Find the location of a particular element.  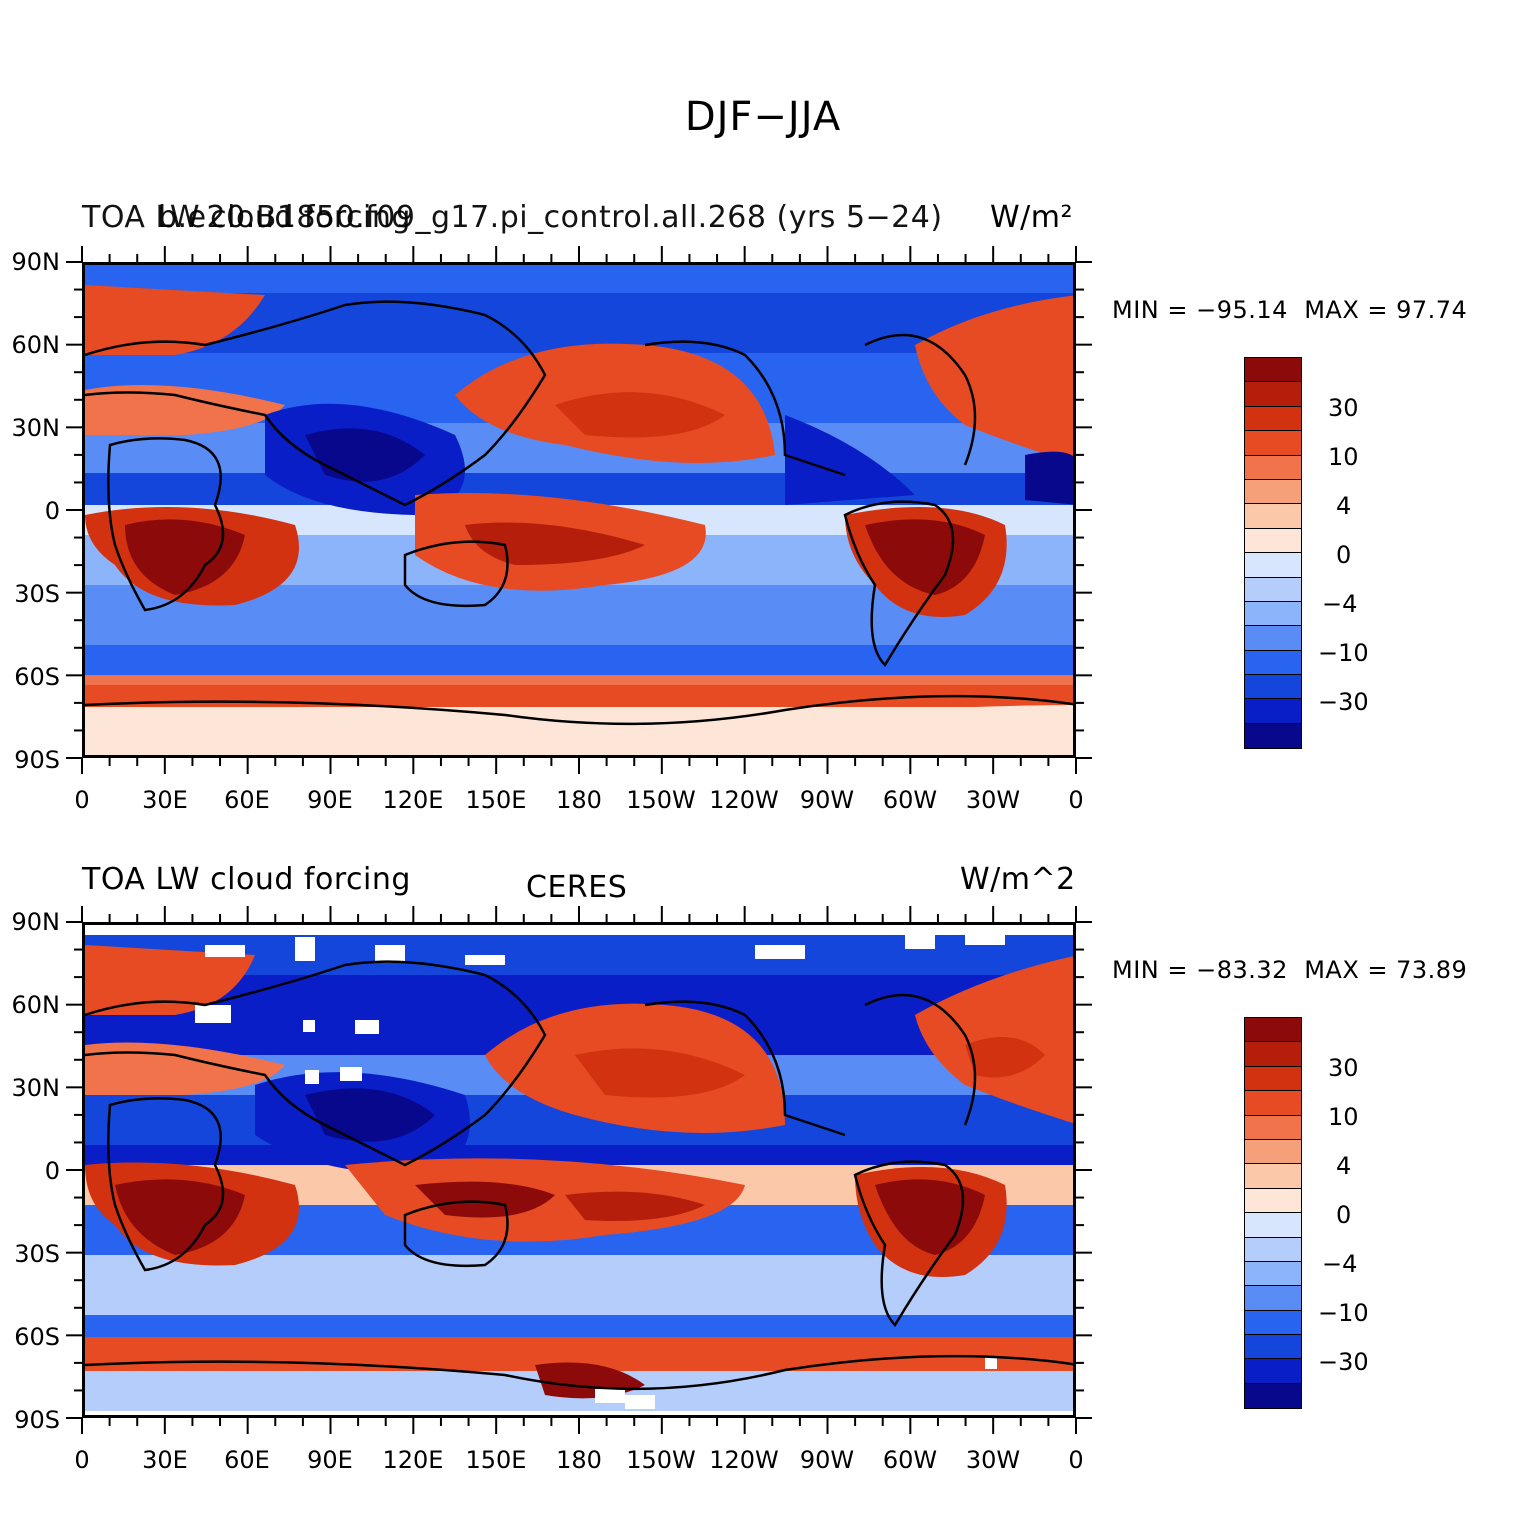

panel-units: W/m² is located at coordinates (1032, 217).